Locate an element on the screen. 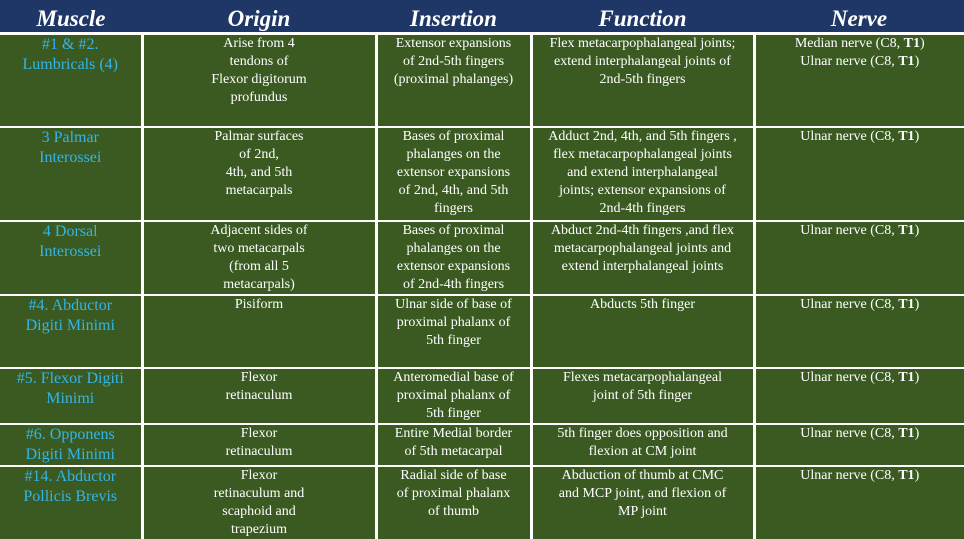 The image size is (964, 539). cell-line: Digiti Minimi is located at coordinates (70, 326).